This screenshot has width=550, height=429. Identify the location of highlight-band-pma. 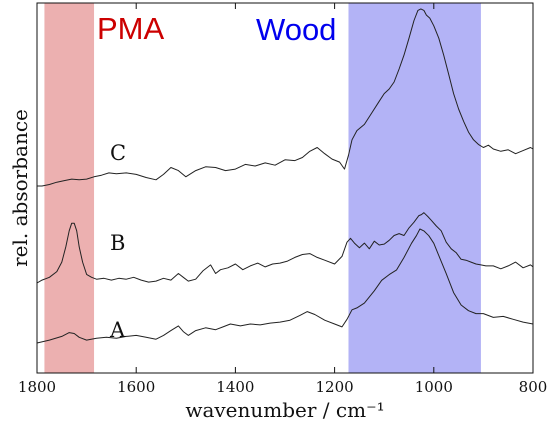
(69, 188).